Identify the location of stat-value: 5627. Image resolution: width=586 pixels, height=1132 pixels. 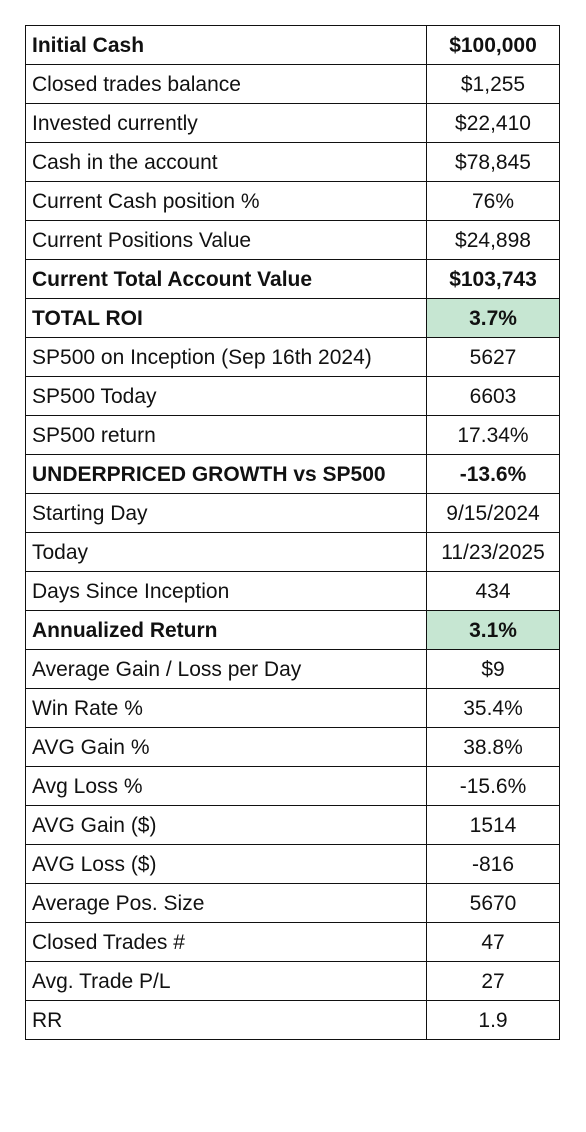
(493, 357).